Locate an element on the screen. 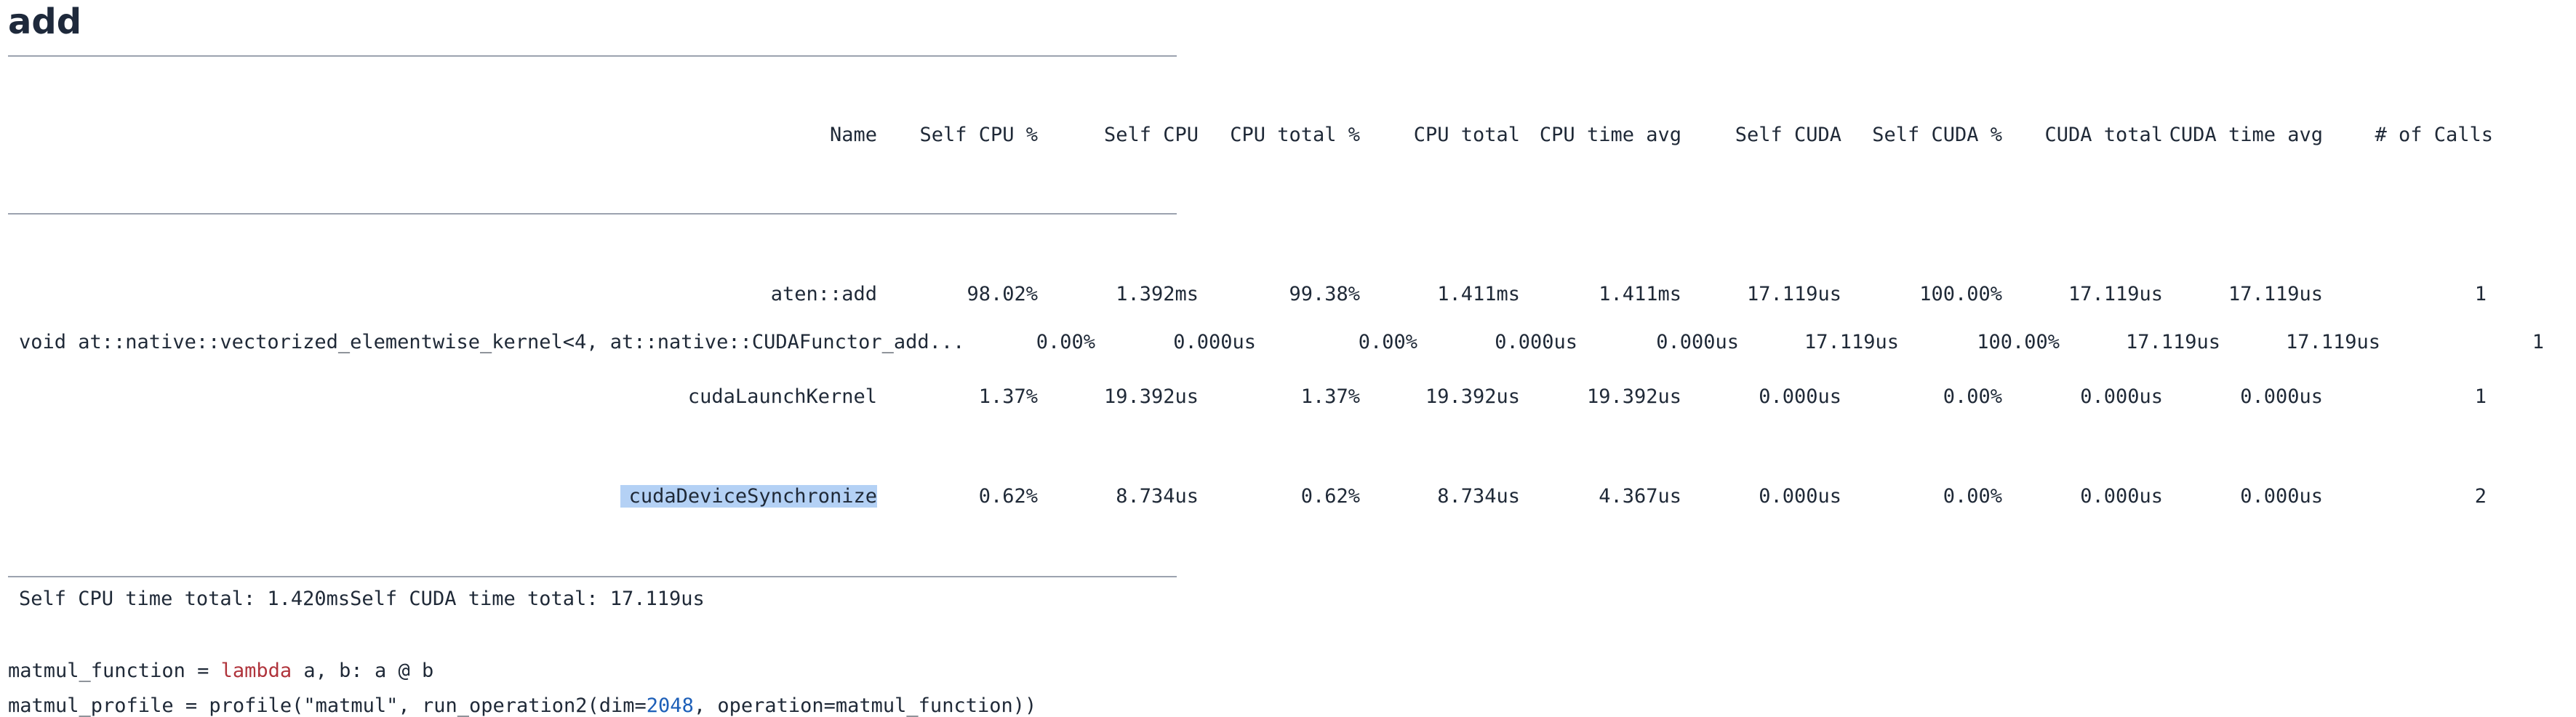 This screenshot has width=2576, height=717. selected-text-highlight: cudaDeviceSynchronize is located at coordinates (748, 496).